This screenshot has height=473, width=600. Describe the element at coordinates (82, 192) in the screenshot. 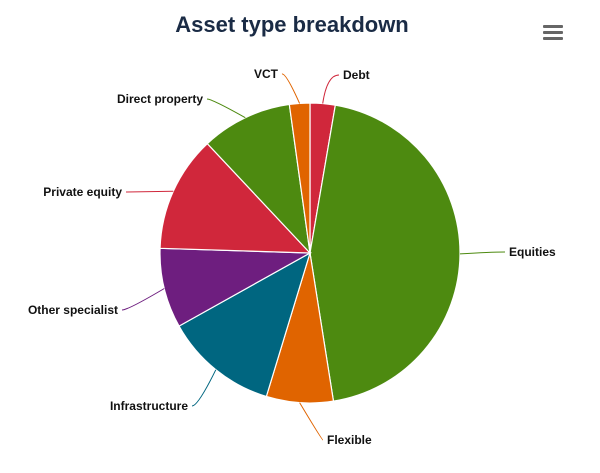

I see `slice-label-private-equity: Private equity` at that location.